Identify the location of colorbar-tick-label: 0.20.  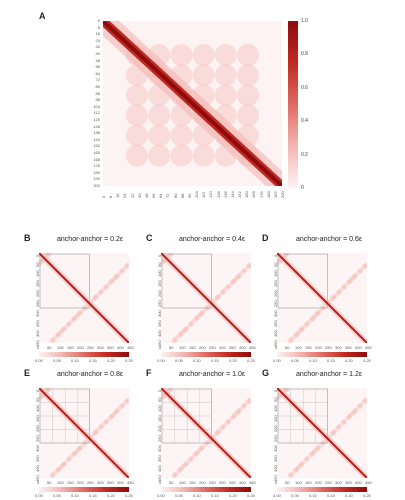
(233, 360).